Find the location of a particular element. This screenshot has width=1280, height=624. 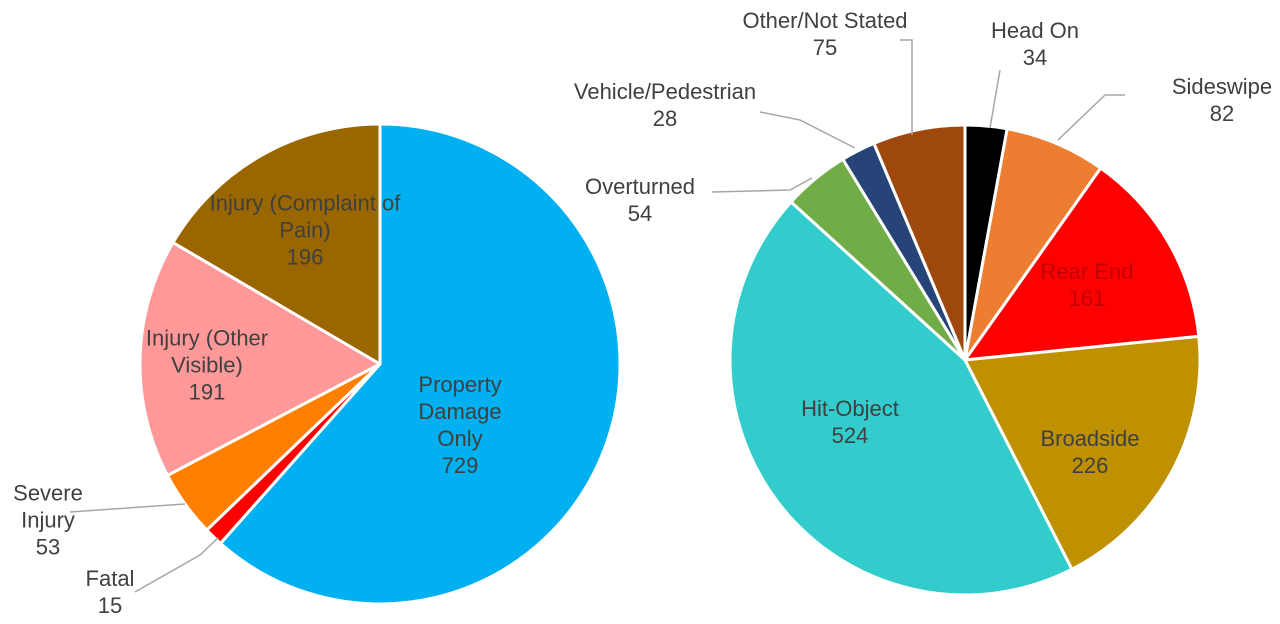

category-name: Property Damage Only is located at coordinates (460, 411).